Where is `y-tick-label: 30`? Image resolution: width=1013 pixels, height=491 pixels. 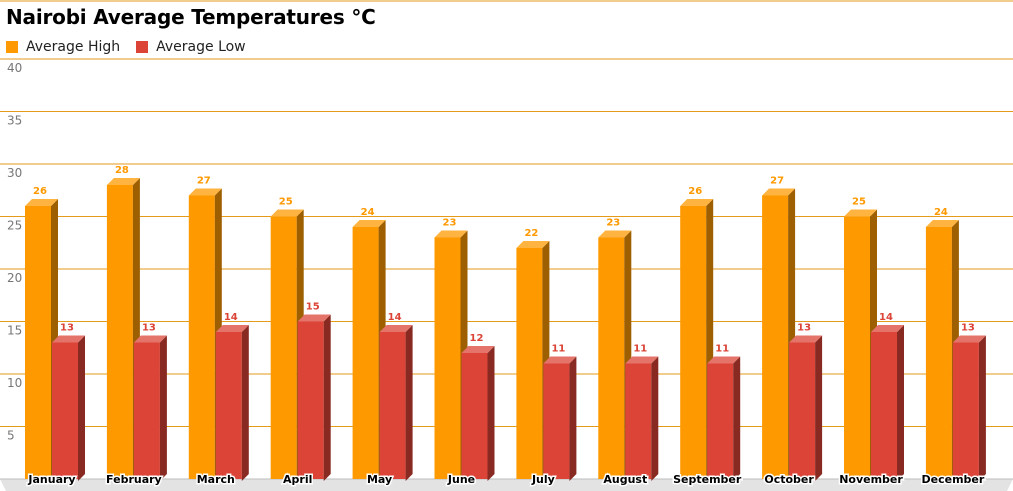
y-tick-label: 30 is located at coordinates (14, 173).